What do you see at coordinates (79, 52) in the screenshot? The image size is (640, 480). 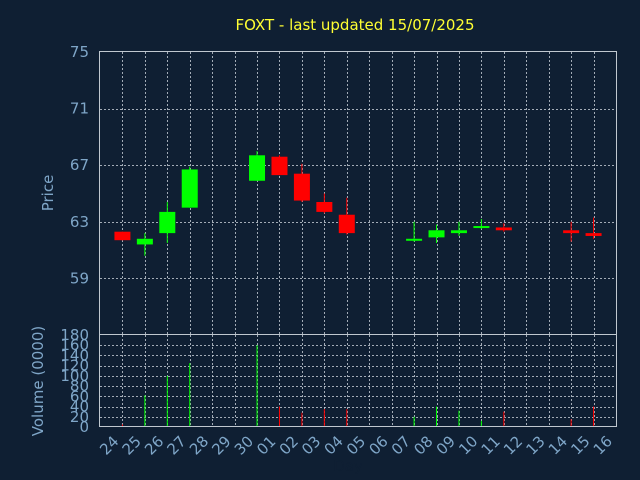 I see `price-tick-label: 75` at bounding box center [79, 52].